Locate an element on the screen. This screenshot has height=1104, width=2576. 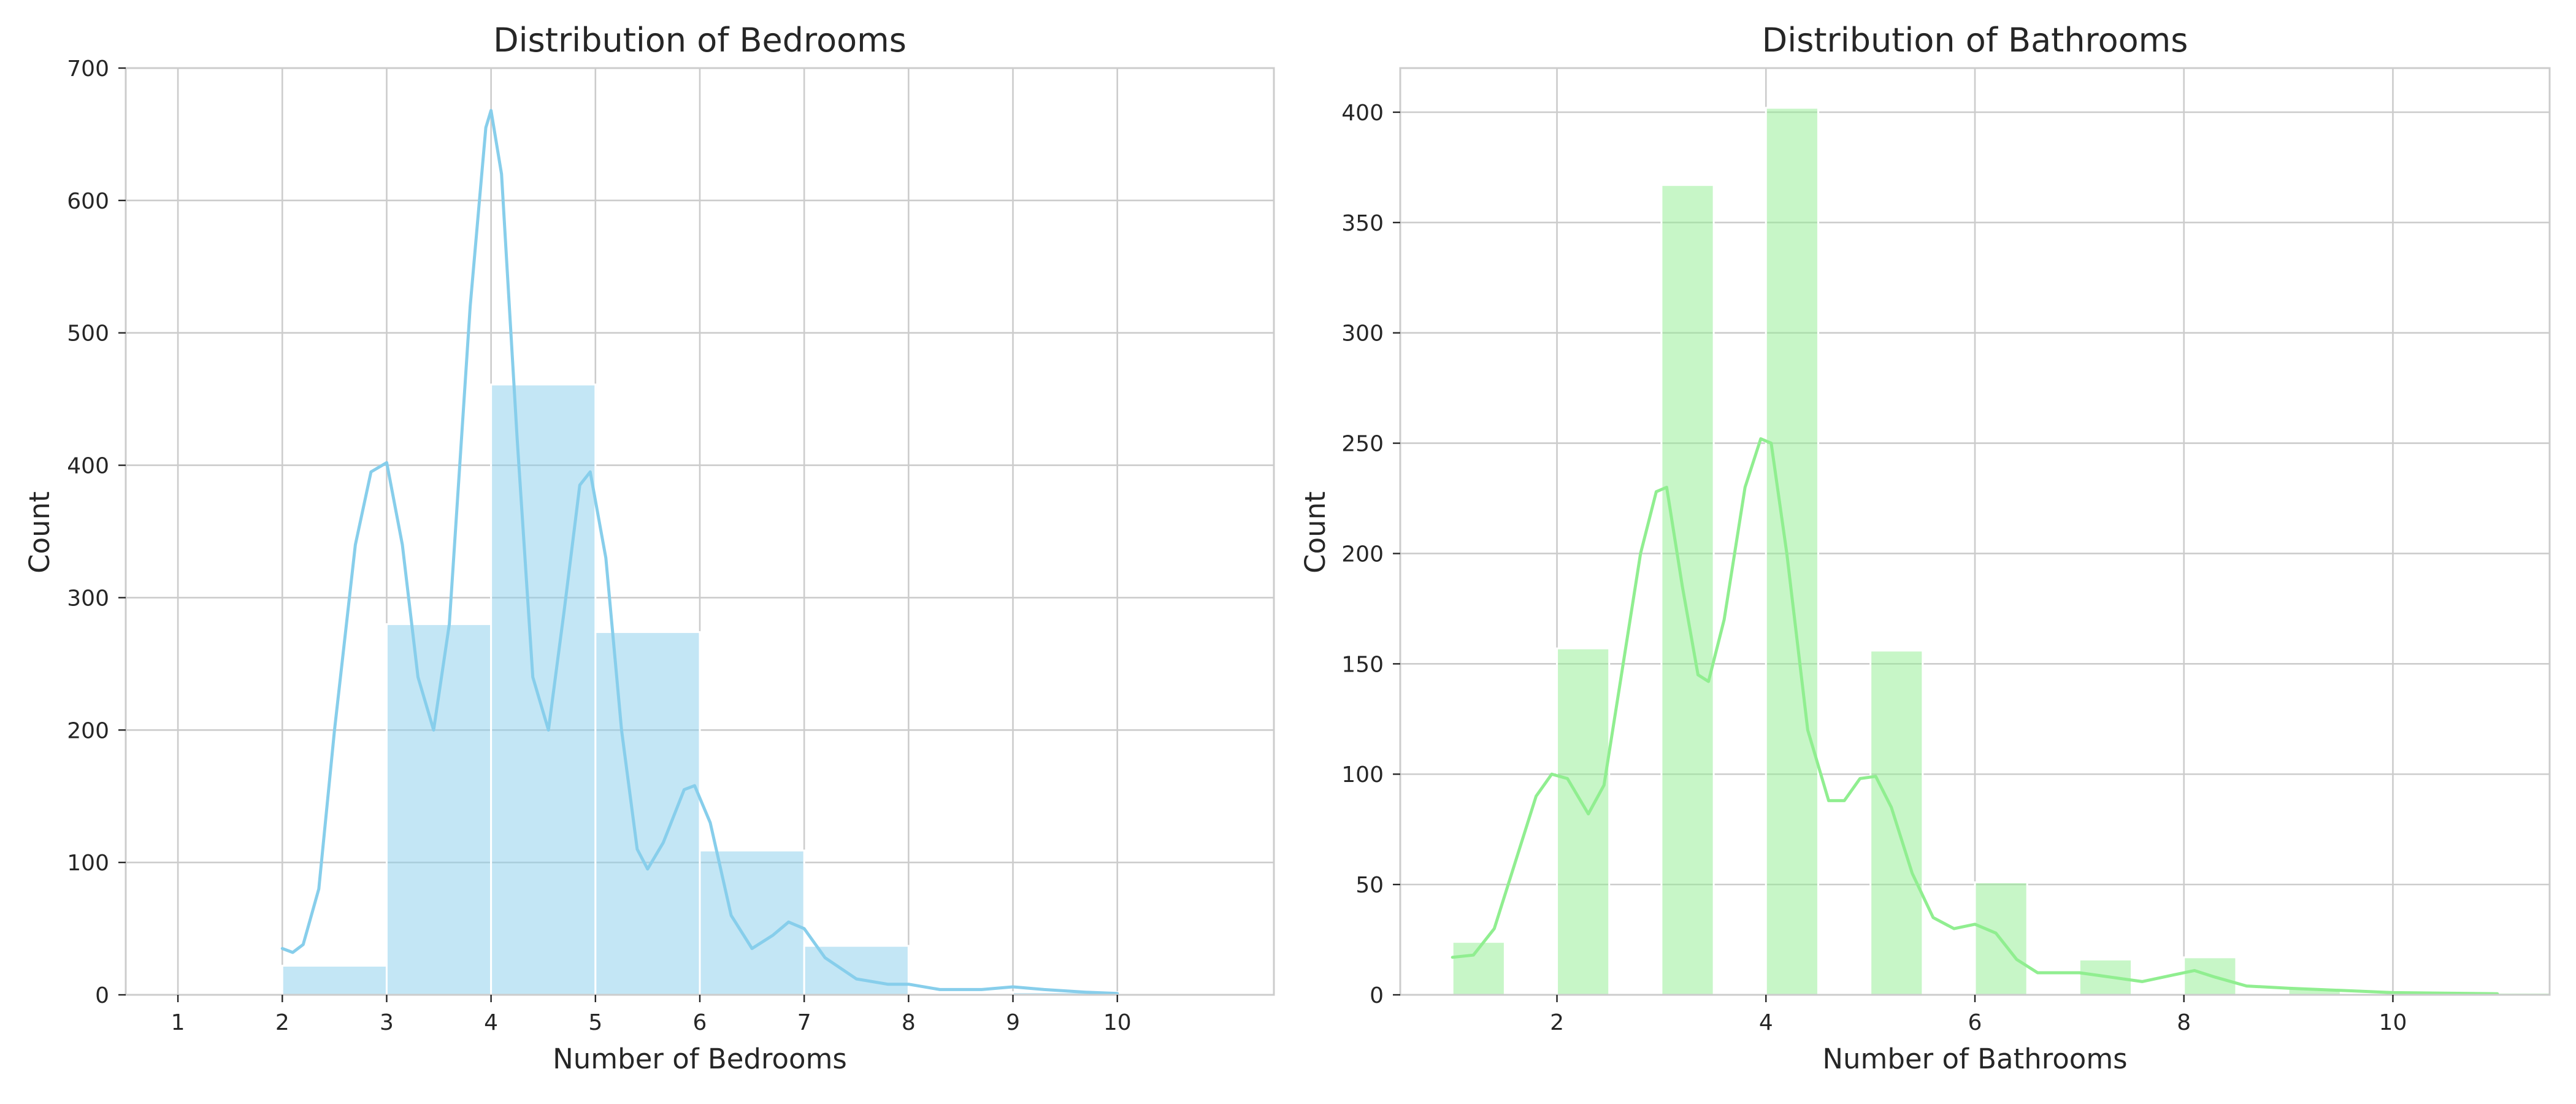
bathrooms-y-tick-label: 200 is located at coordinates (1362, 554).